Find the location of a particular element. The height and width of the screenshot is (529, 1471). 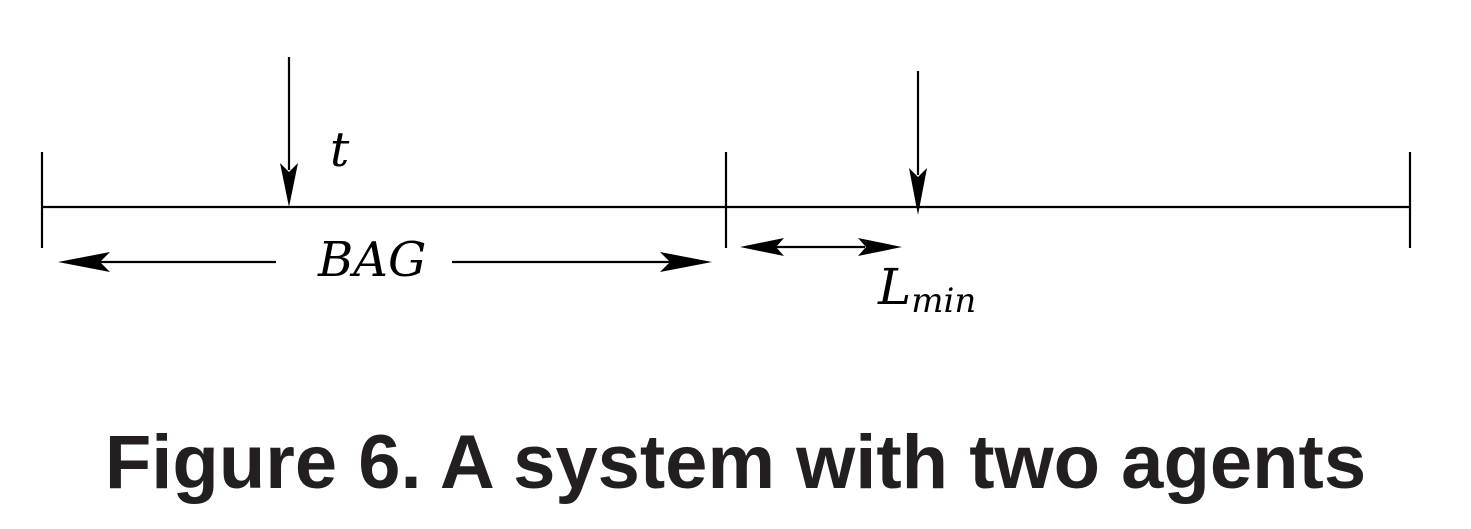

lmin-label: Lmin is located at coordinates (926, 289).